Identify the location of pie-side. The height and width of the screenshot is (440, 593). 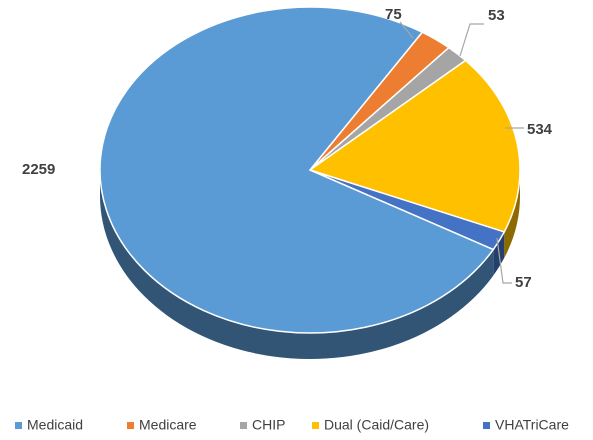
(512, 214).